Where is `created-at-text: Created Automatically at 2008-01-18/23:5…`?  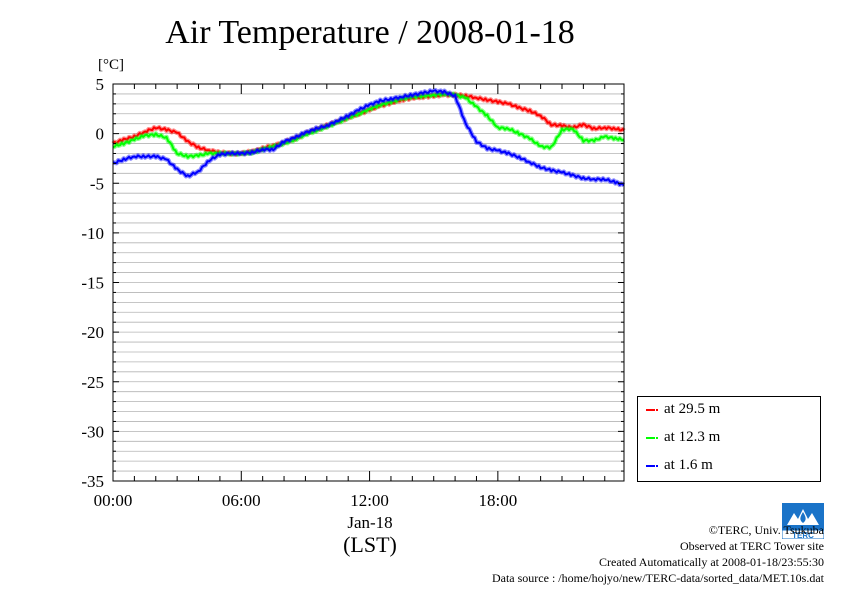
created-at-text: Created Automatically at 2008-01-18/23:5… is located at coordinates (711, 562).